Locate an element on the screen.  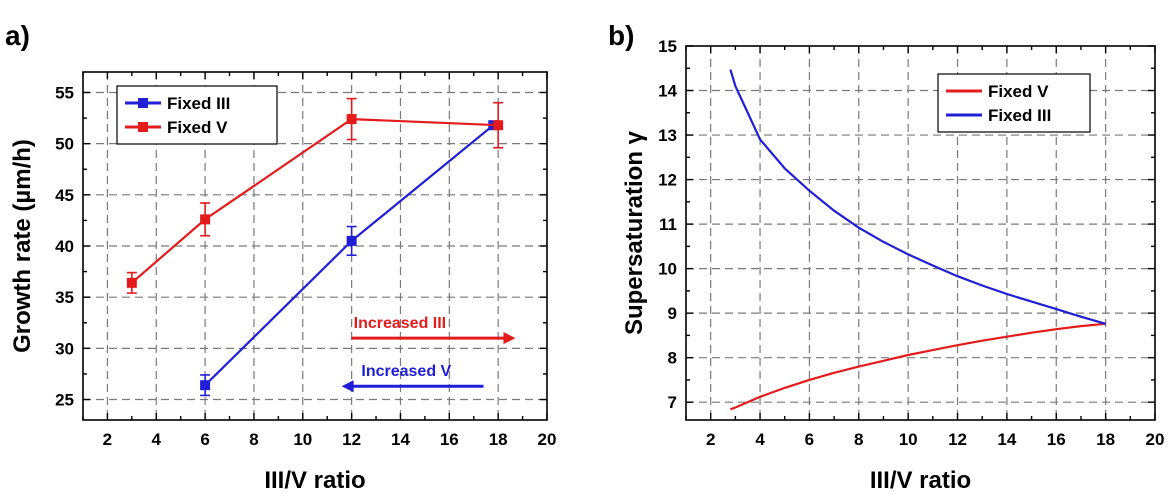
b-y-tick-label: 14 is located at coordinates (667, 91).